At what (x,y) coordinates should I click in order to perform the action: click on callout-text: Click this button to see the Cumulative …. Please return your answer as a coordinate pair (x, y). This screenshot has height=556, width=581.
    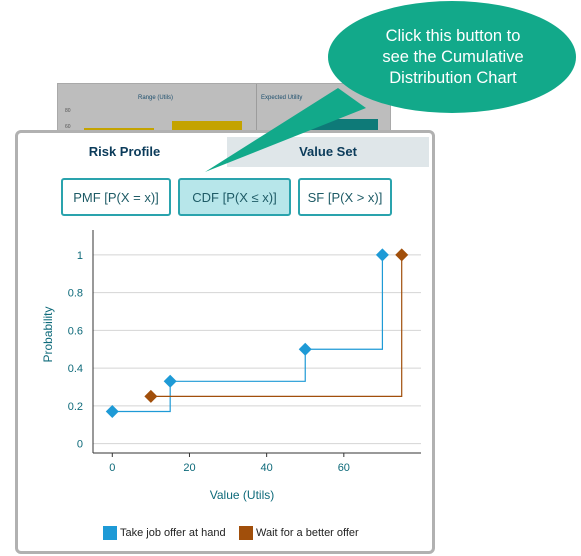
    Looking at the image, I should click on (453, 57).